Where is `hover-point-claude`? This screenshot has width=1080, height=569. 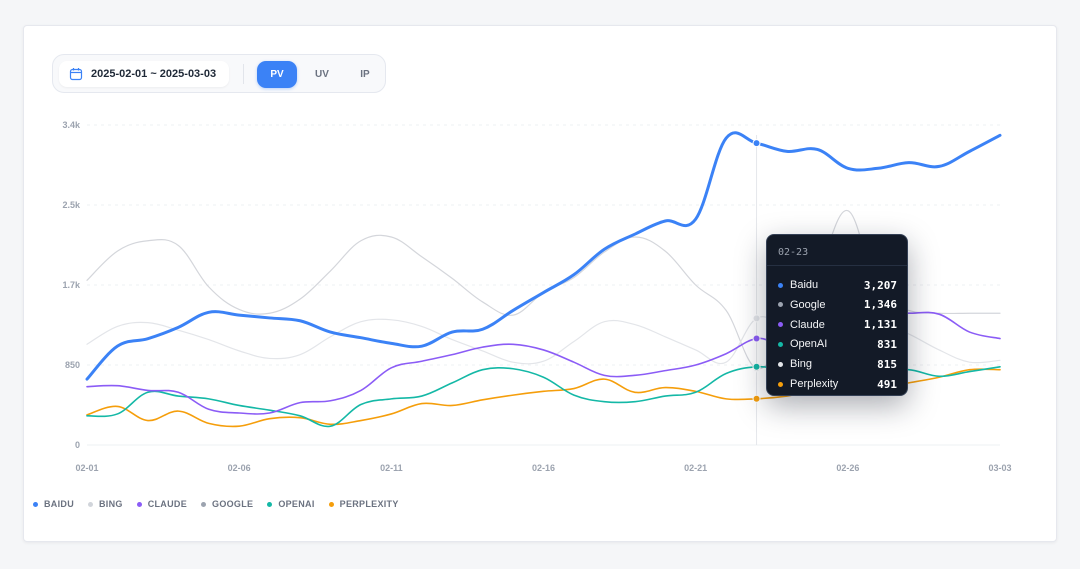
hover-point-claude is located at coordinates (756, 338).